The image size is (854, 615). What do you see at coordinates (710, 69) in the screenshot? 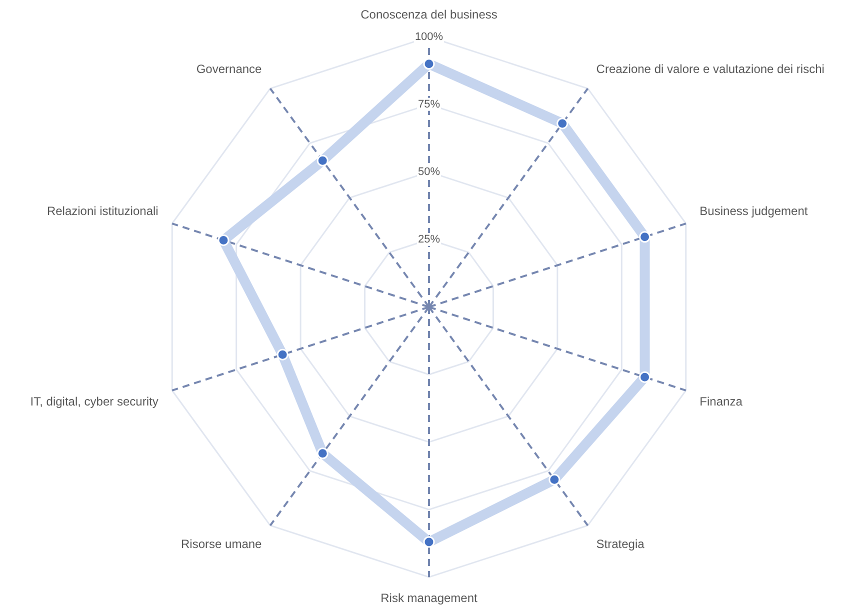
I see `spoke-label: Creazione di valore e valutazione dei rischi` at bounding box center [710, 69].